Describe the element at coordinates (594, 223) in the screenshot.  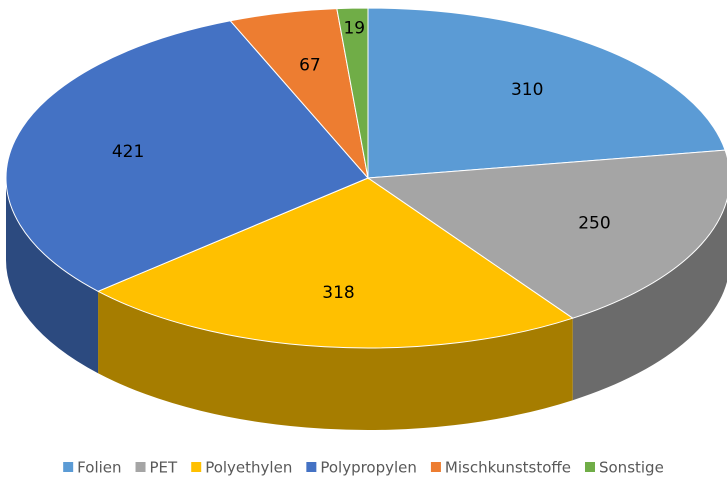
I see `data-label: 250` at that location.